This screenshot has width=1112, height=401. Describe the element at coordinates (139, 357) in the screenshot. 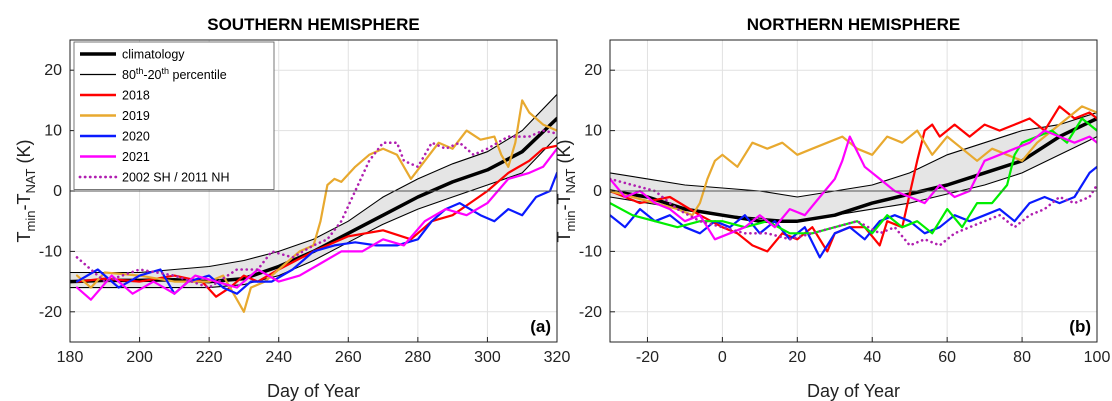

I see `x-tick-label: 200` at that location.